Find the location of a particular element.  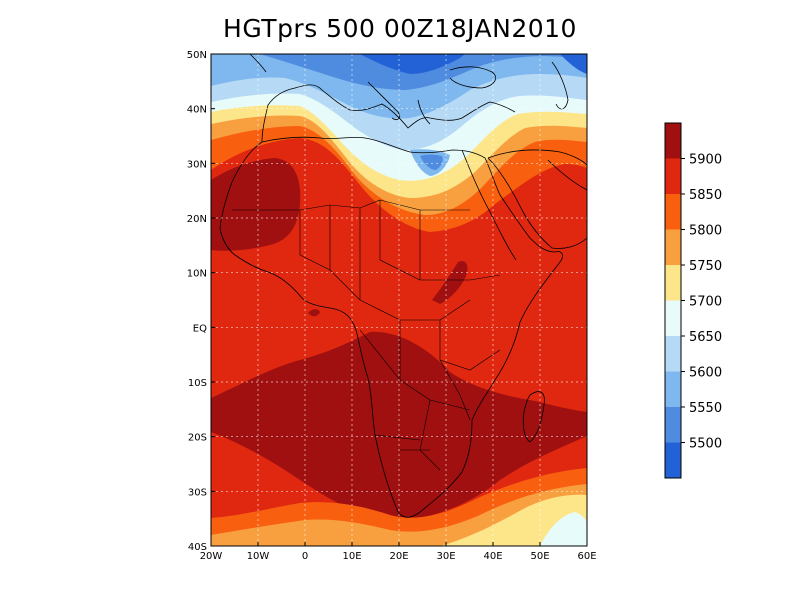

lat-label: 20N is located at coordinates (197, 219).